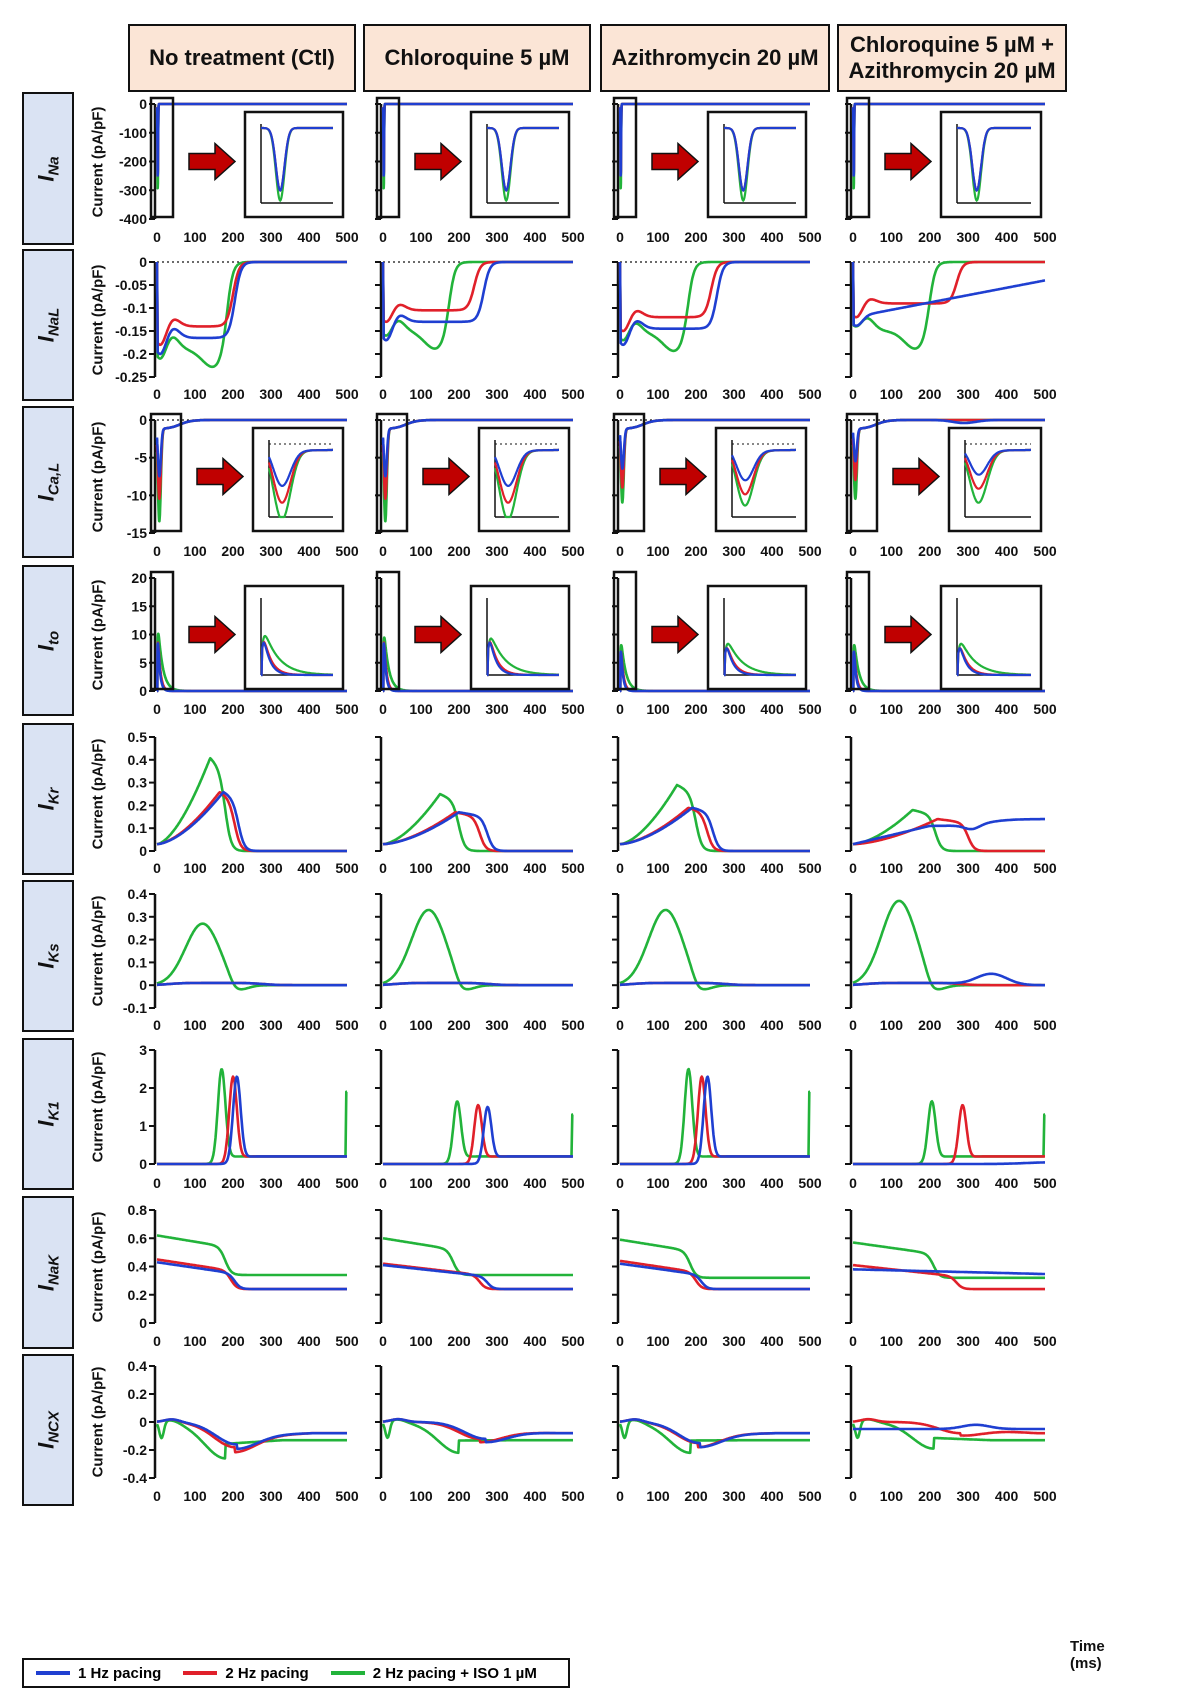 The image size is (1181, 1698). Describe the element at coordinates (133, 190) in the screenshot. I see `y-tick-label: -300` at that location.